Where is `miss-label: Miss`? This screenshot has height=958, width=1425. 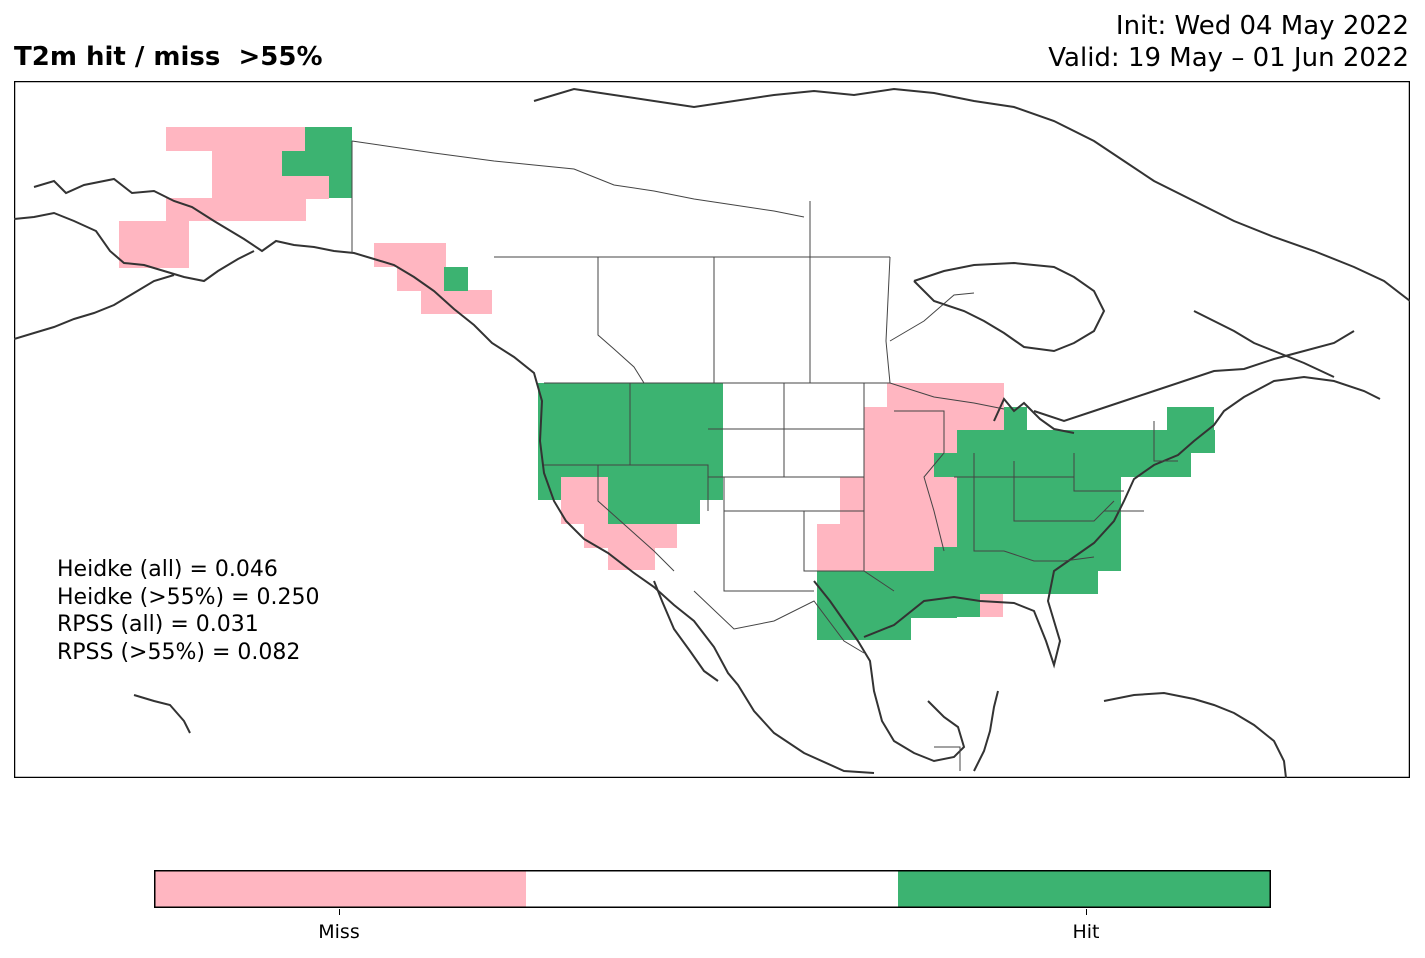 miss-label: Miss is located at coordinates (339, 932).